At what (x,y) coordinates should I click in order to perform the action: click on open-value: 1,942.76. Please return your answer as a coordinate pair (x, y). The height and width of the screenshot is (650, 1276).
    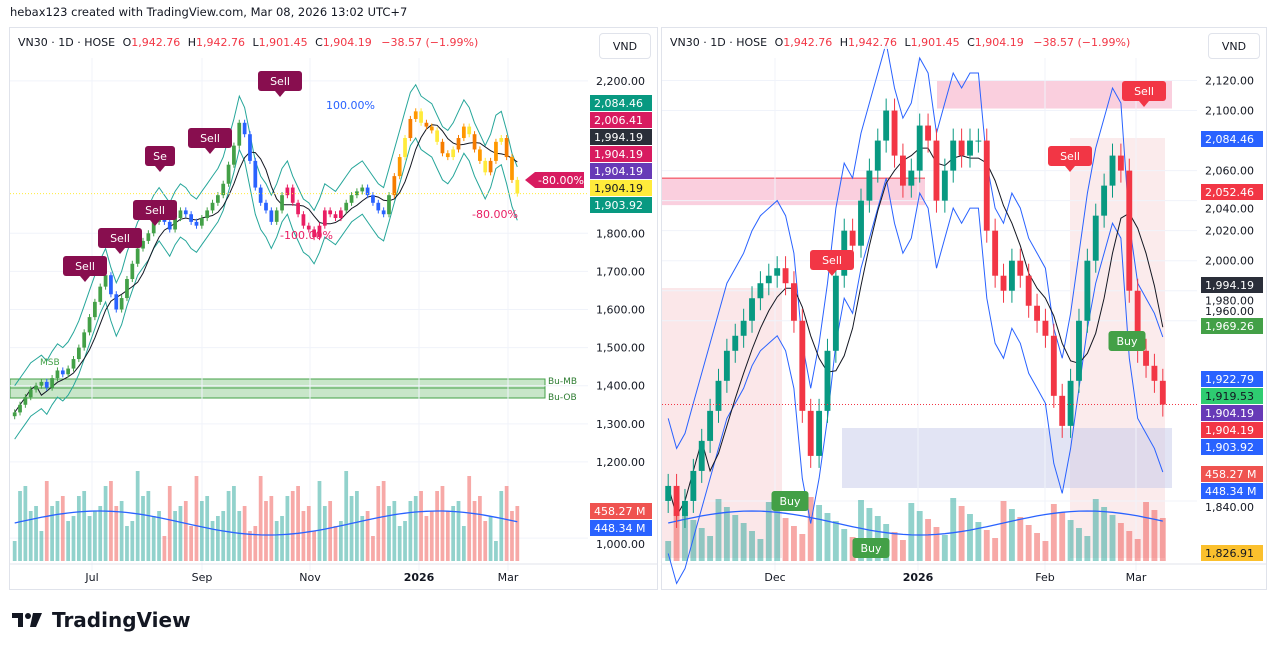
    Looking at the image, I should click on (808, 42).